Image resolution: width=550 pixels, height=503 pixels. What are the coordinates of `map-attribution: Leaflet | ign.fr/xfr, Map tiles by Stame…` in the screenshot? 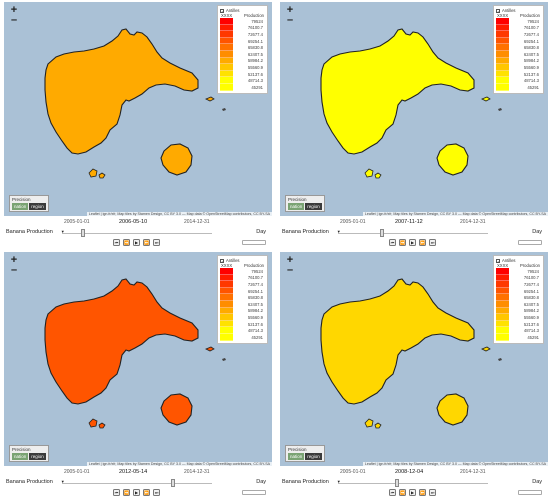 It's located at (179, 464).